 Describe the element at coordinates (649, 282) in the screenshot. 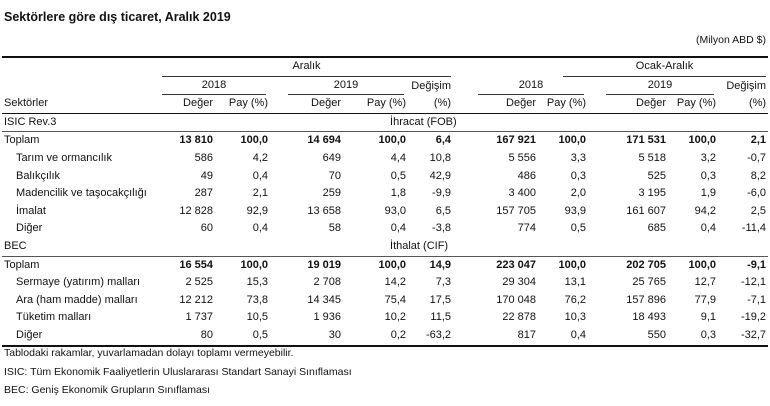

I see `cell-value: 25 765` at that location.